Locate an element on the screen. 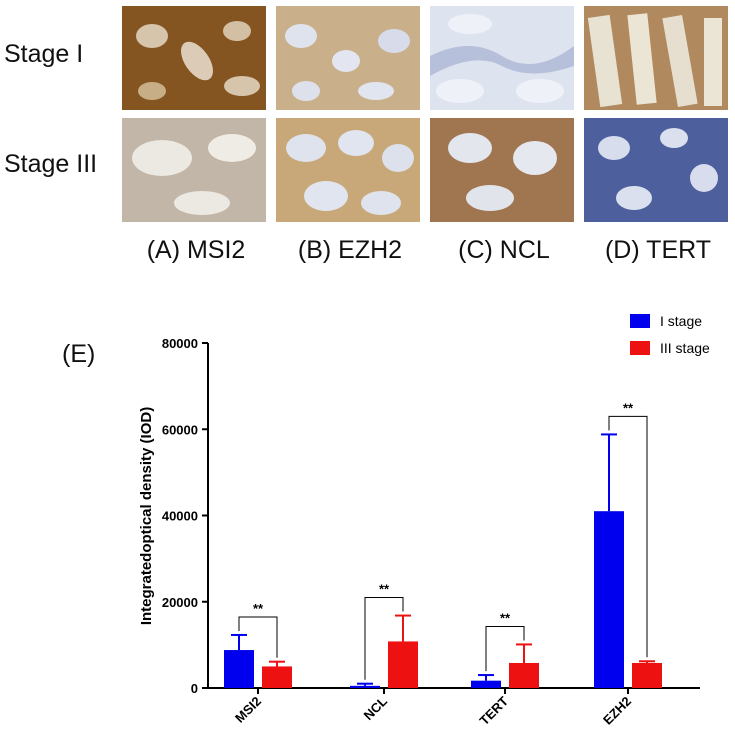  y-tick-label: 80000 is located at coordinates (180, 343).